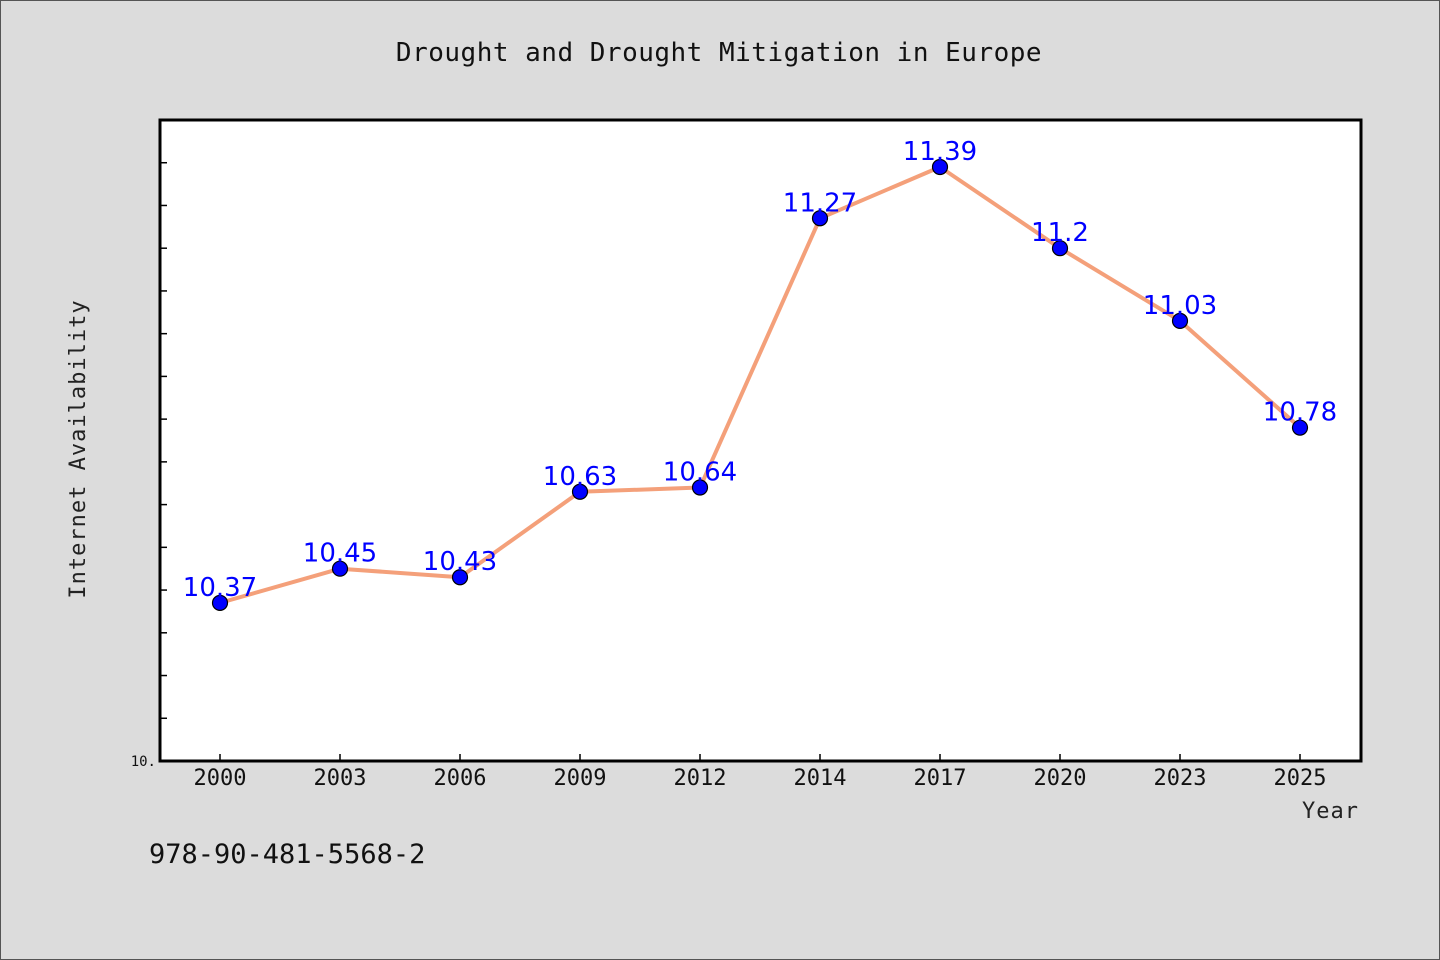  I want to click on y-axis-ticks: 10., so click(149, 444).